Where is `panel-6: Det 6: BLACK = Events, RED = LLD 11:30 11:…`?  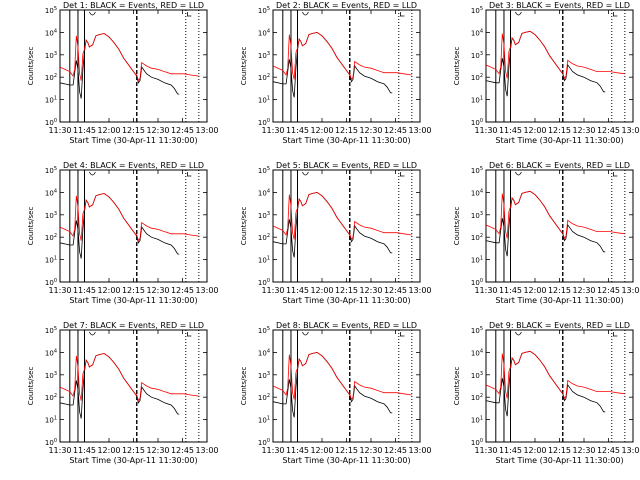
panel-6: Det 6: BLACK = Events, RED = LLD 11:30 11:… is located at coordinates (546, 233).